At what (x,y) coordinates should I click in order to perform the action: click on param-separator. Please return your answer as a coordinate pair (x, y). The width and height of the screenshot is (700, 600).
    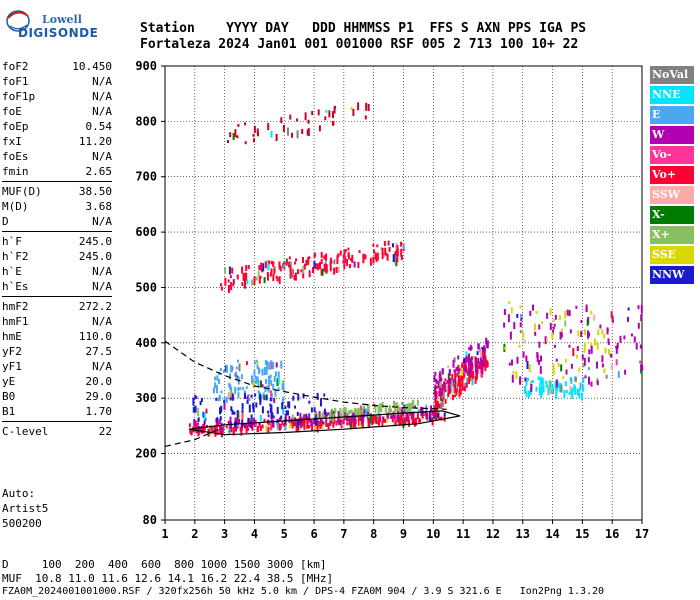
    Looking at the image, I should click on (57, 421).